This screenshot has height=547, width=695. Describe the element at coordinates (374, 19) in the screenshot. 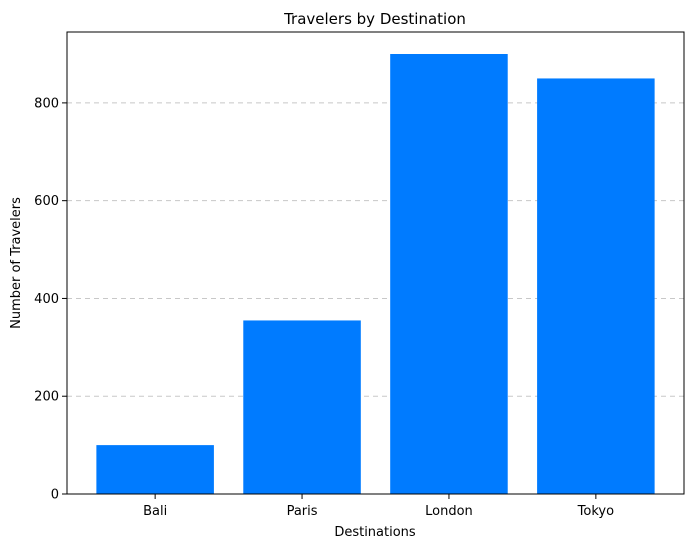

I see `chart-title: Travelers by Destination` at that location.